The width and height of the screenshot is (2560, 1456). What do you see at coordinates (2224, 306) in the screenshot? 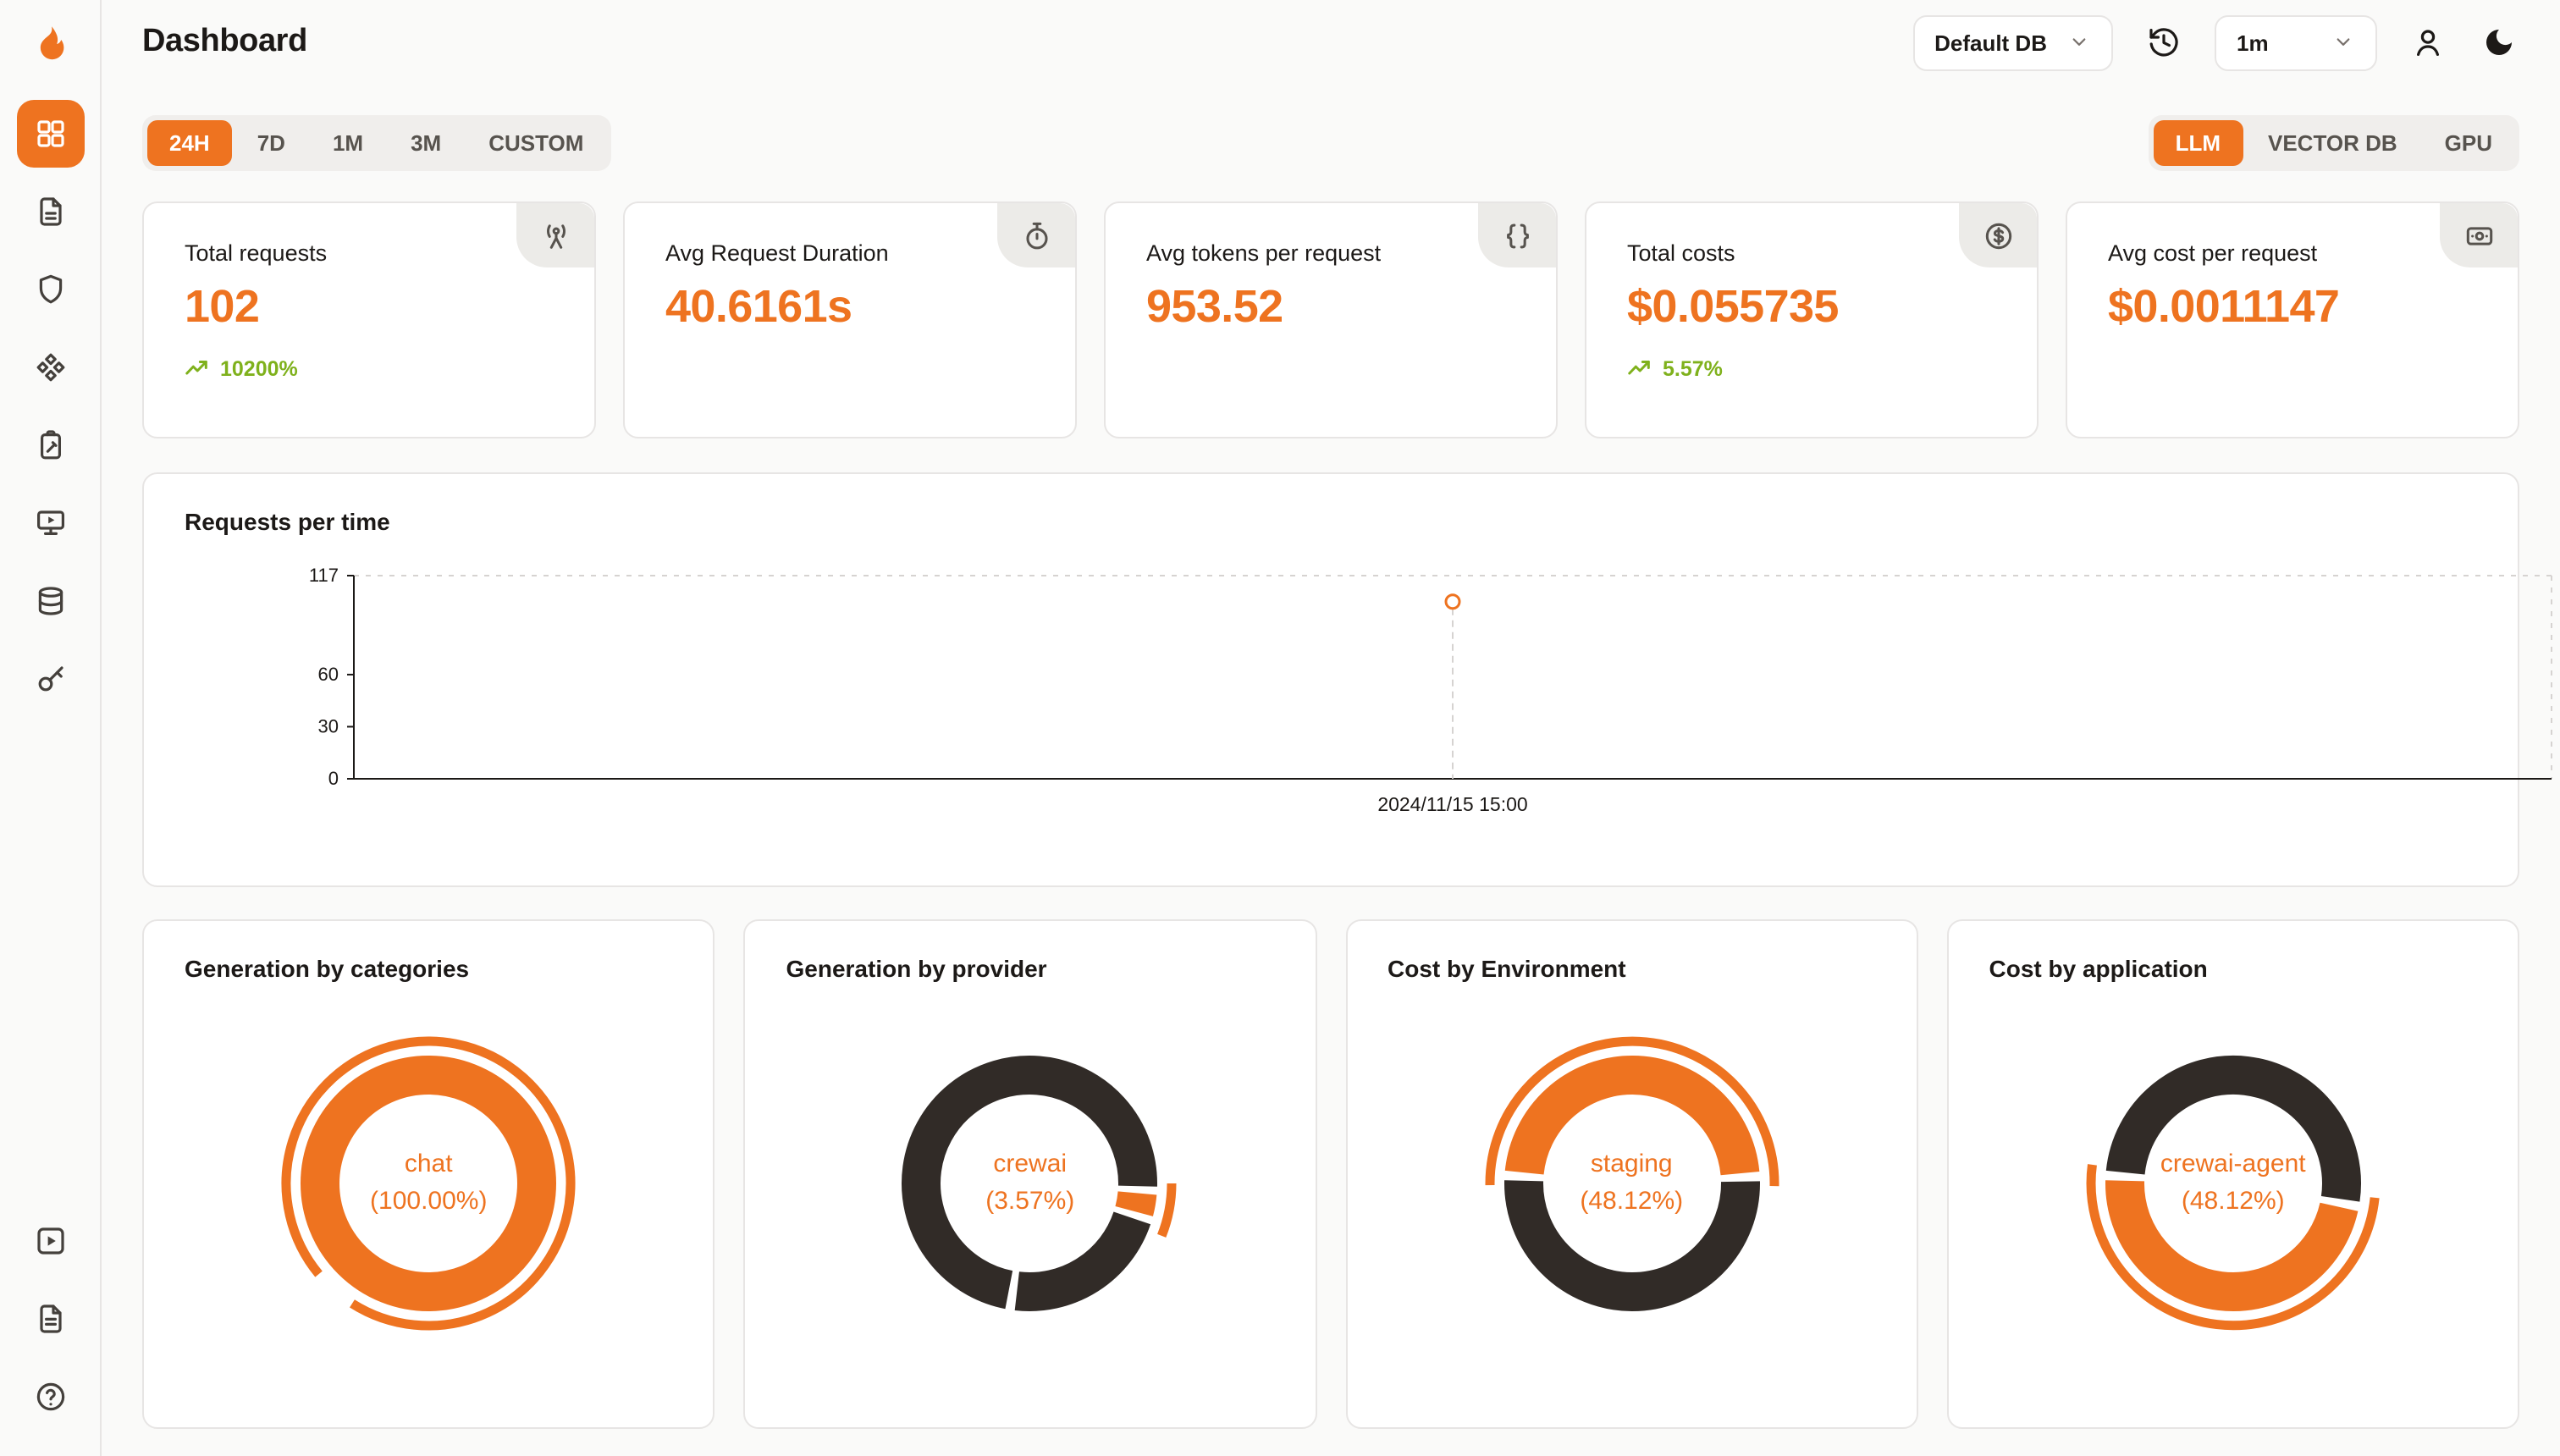
I see `stat-value: $0.0011147` at bounding box center [2224, 306].